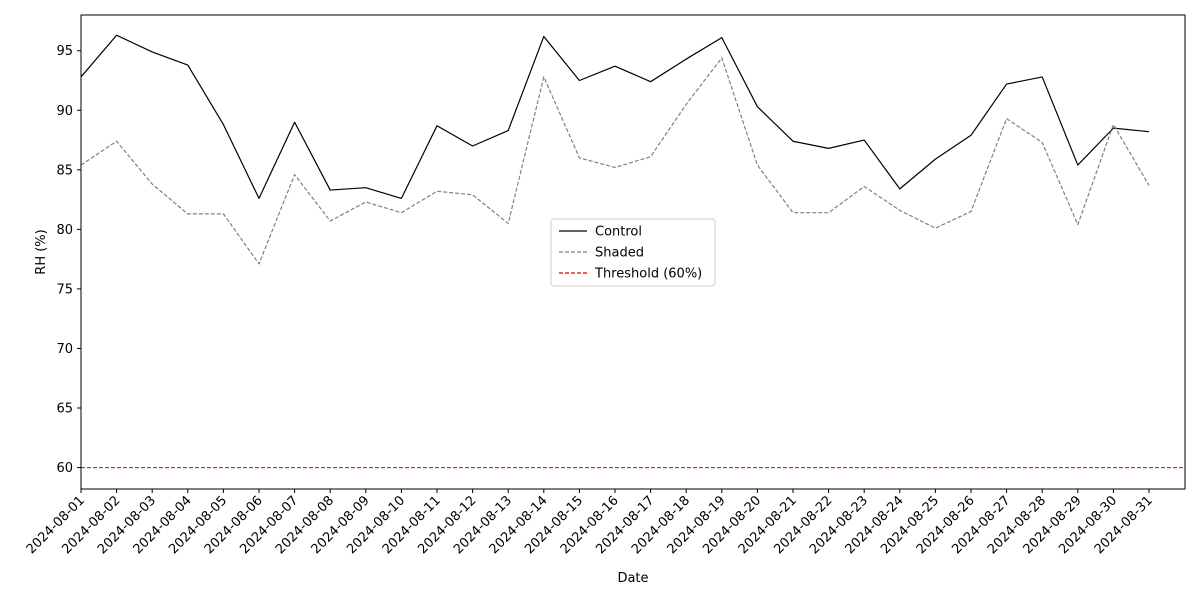  I want to click on legend-entry-threshold: Threshold (60%), so click(648, 274).